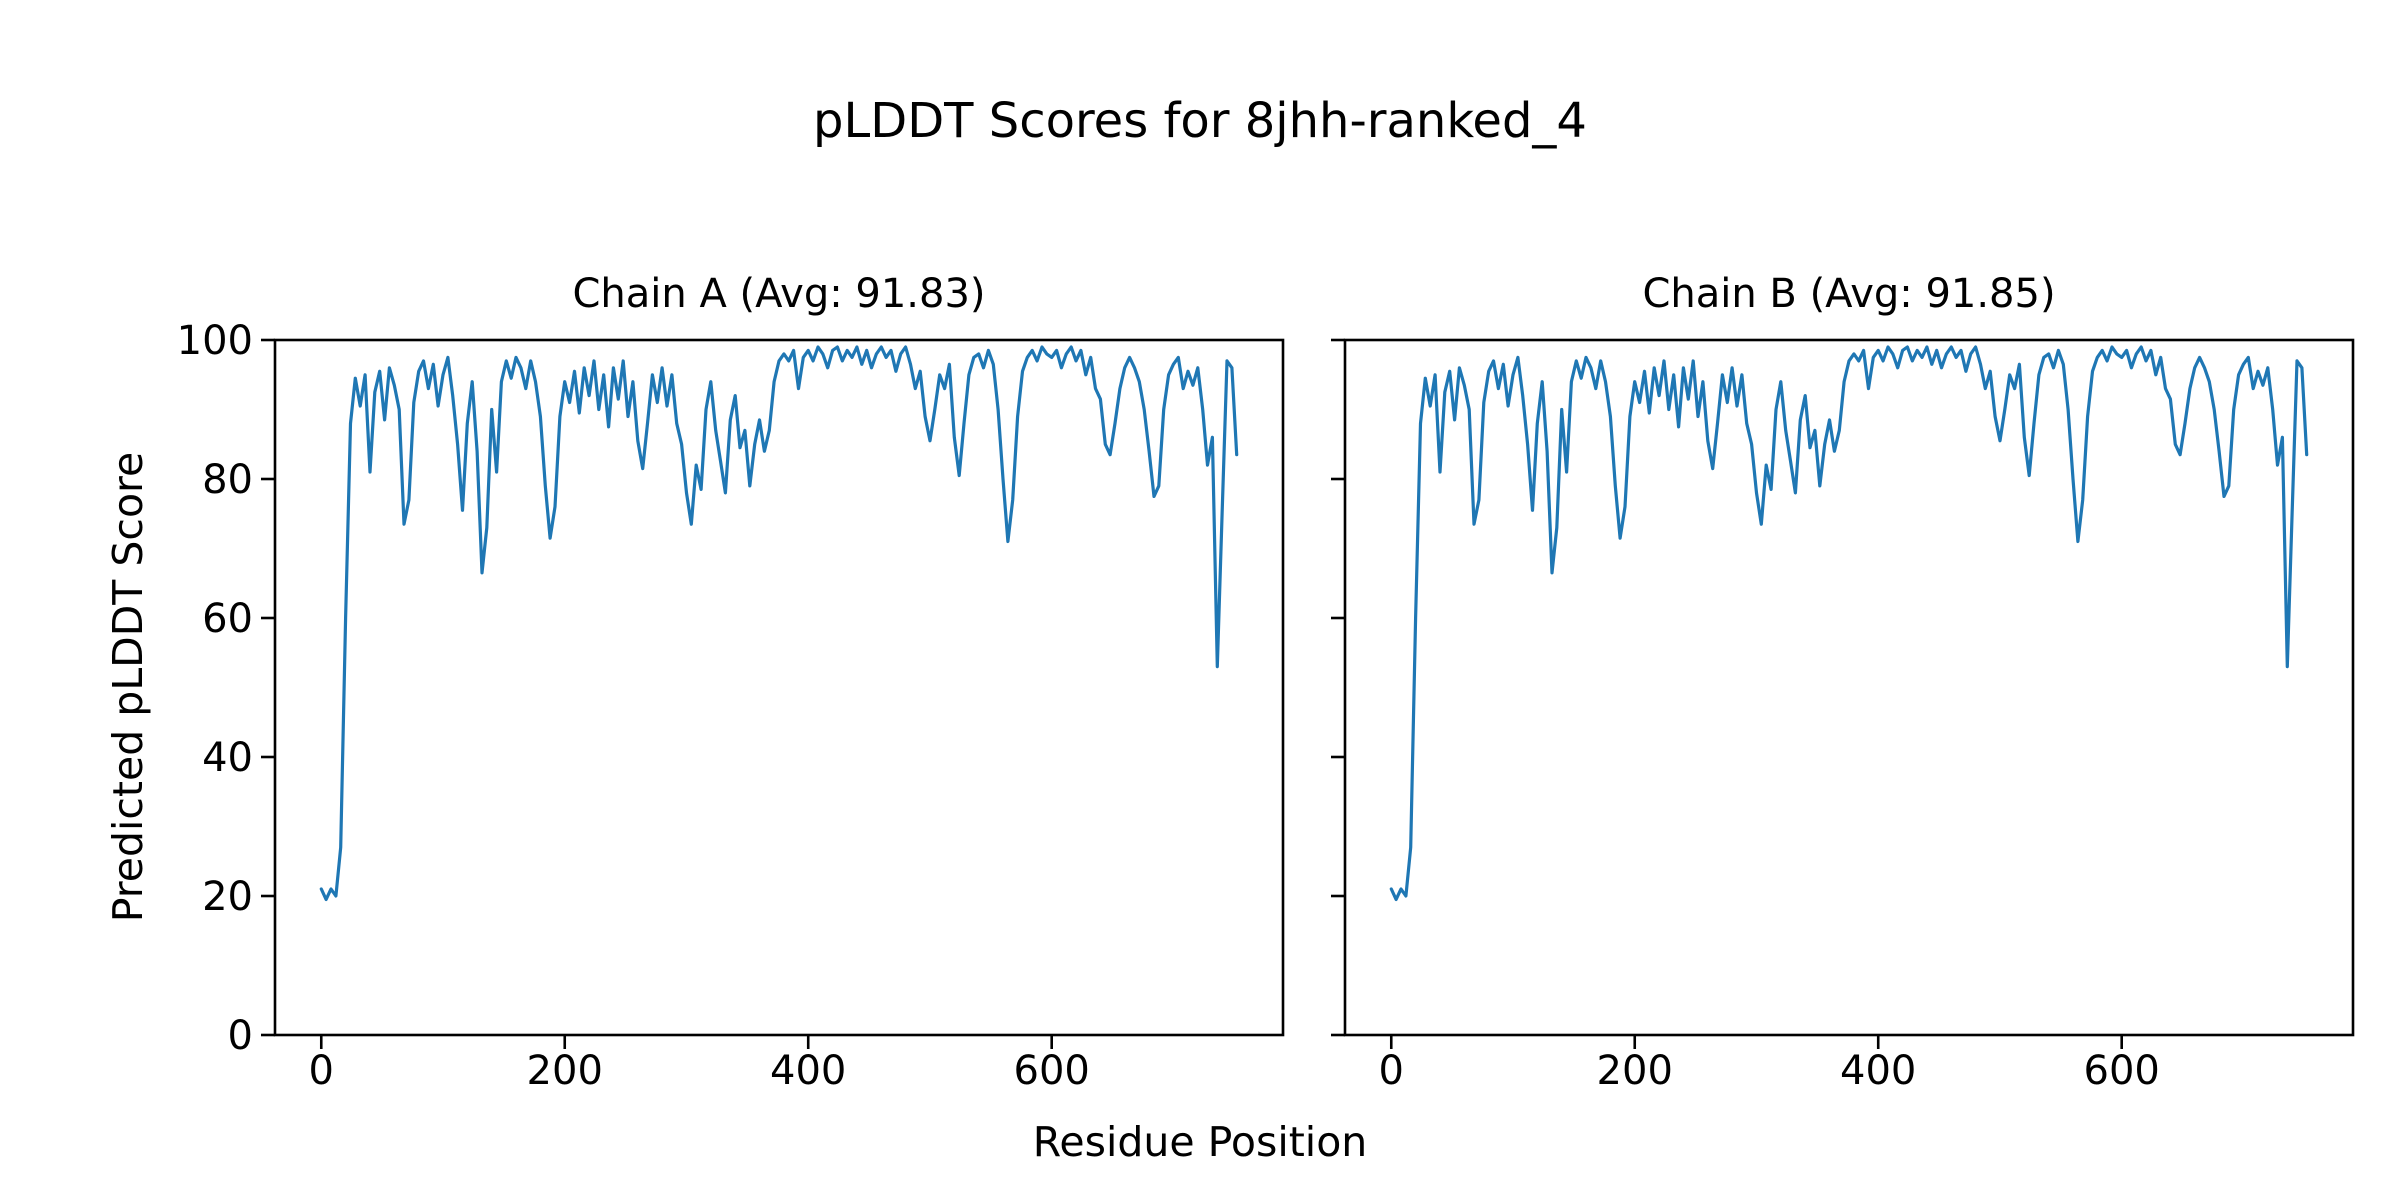 Image resolution: width=2400 pixels, height=1200 pixels. Describe the element at coordinates (1849, 294) in the screenshot. I see `chain-b-title: Chain B (Avg: 91.85)` at that location.